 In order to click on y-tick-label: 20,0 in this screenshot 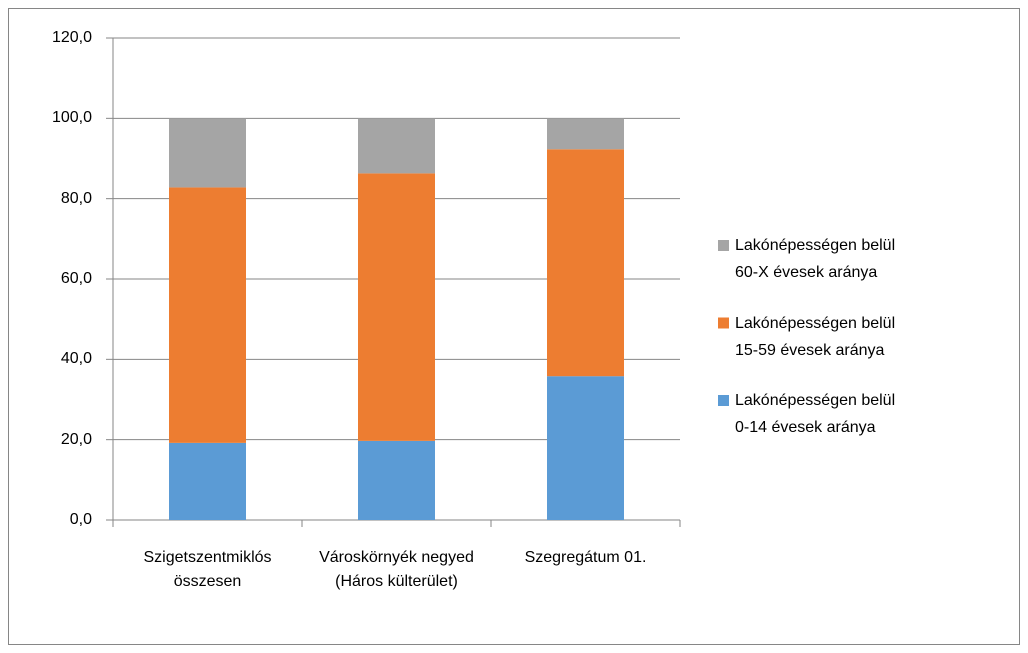, I will do `click(76, 439)`.